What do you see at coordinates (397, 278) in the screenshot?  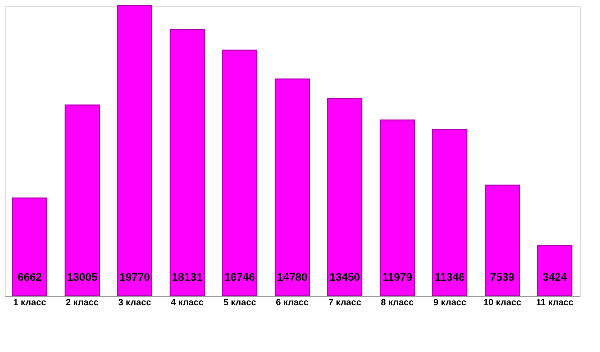 I see `data-label: 11979` at bounding box center [397, 278].